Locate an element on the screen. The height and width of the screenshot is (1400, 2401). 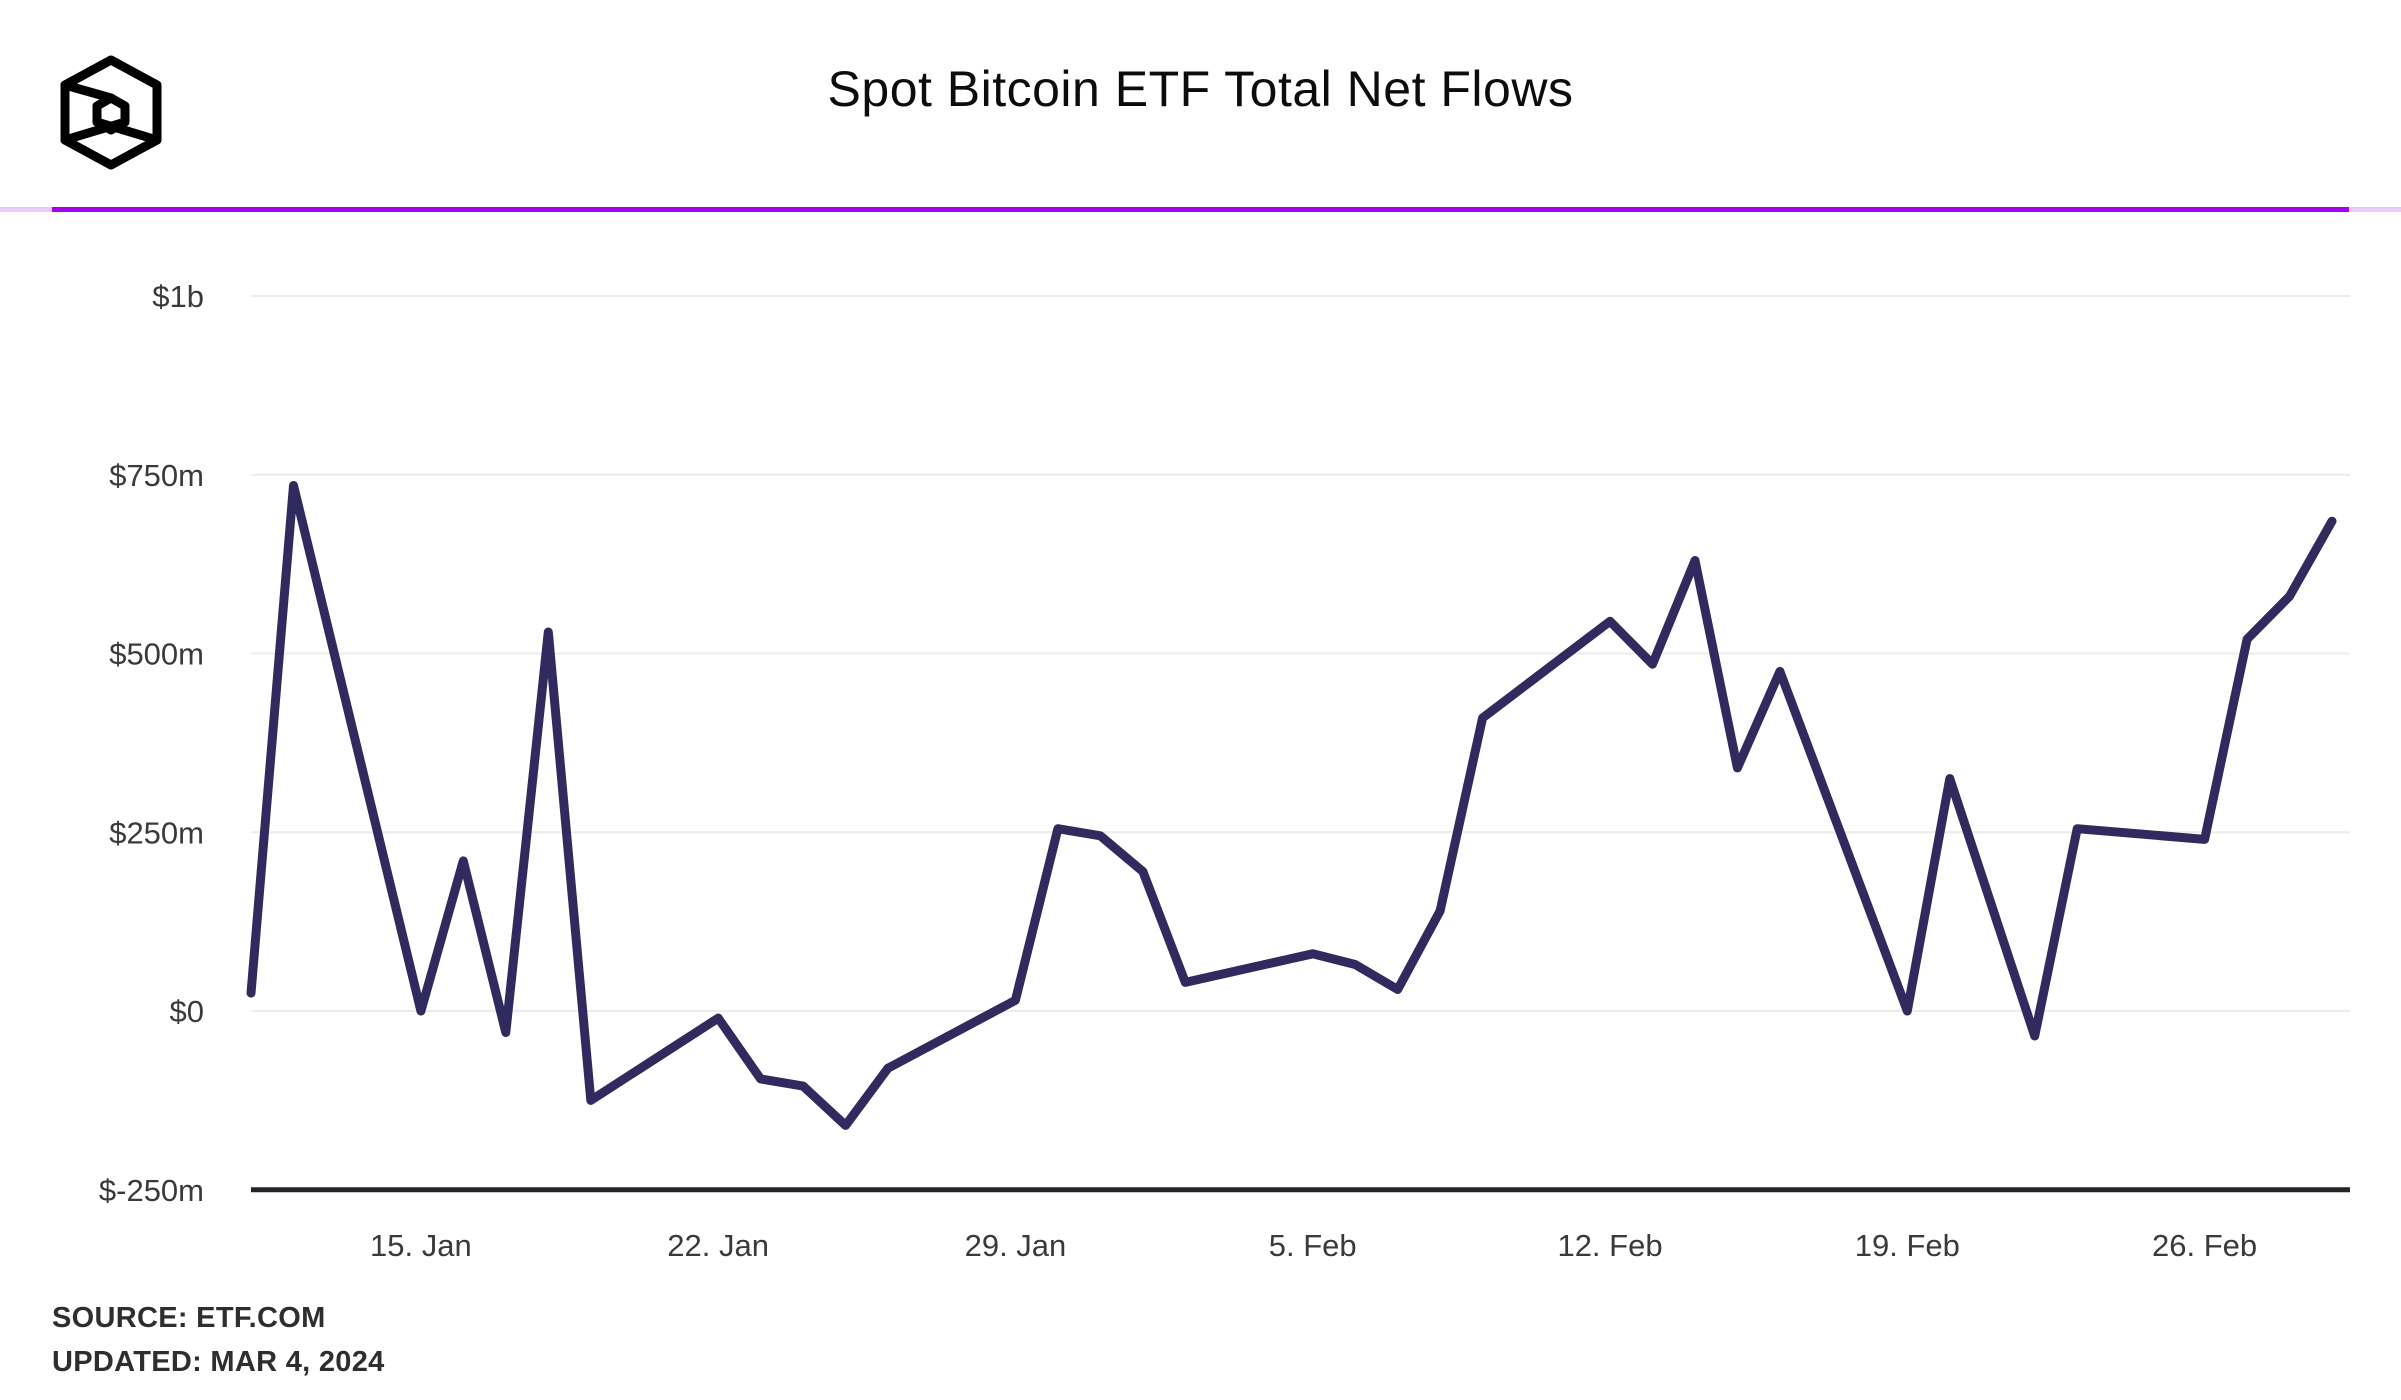
x-tick-label: 5. Feb is located at coordinates (1313, 1245).